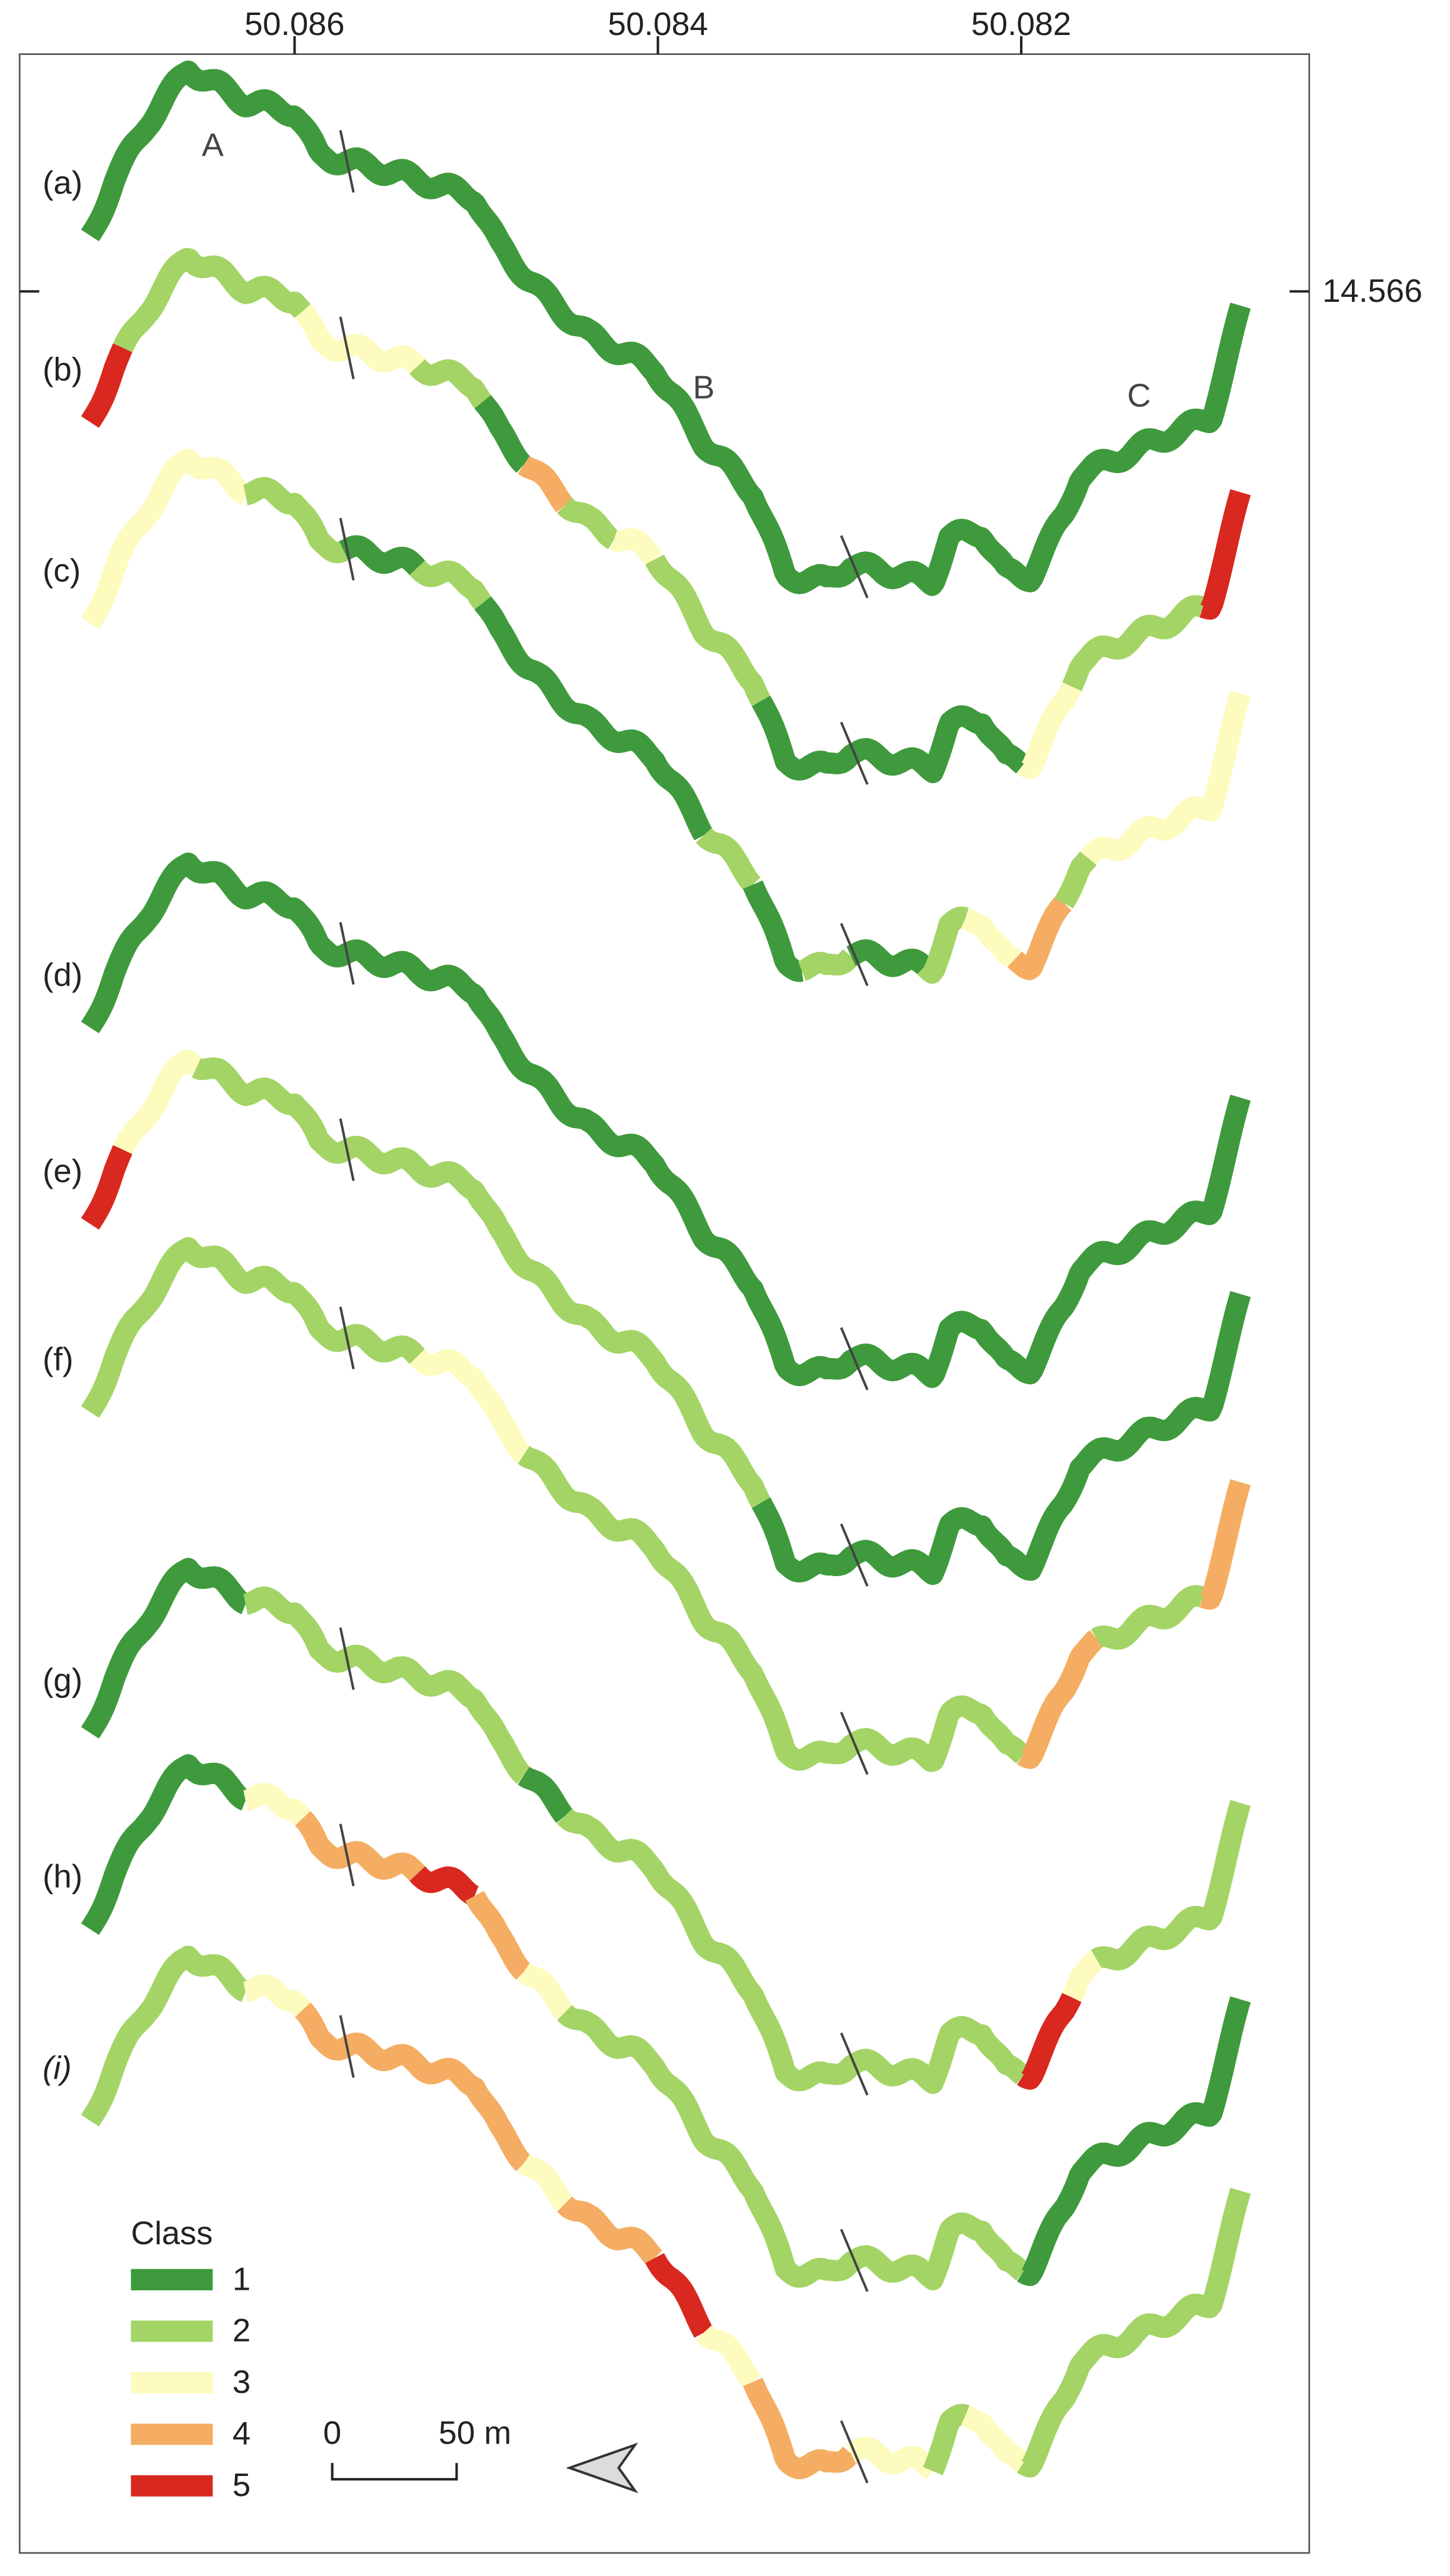 Image resolution: width=1450 pixels, height=2576 pixels. I want to click on top-tick-label: 50.082, so click(1021, 24).